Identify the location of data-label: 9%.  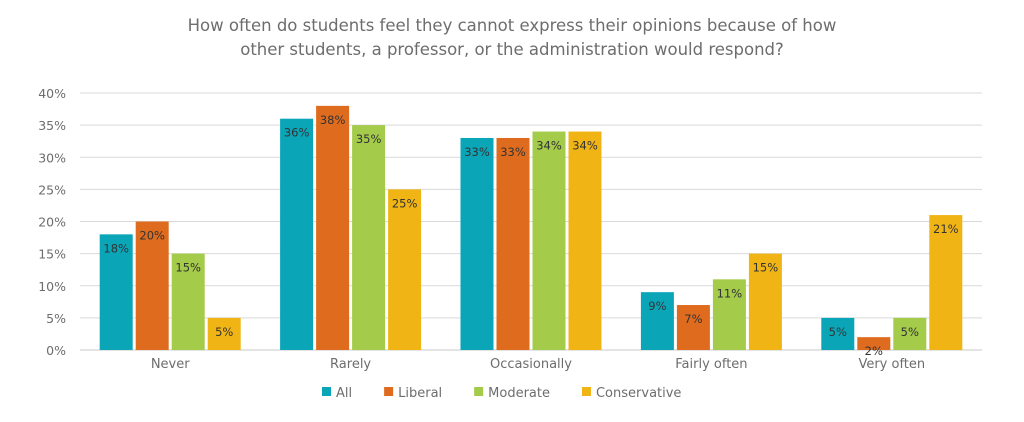
(657, 306).